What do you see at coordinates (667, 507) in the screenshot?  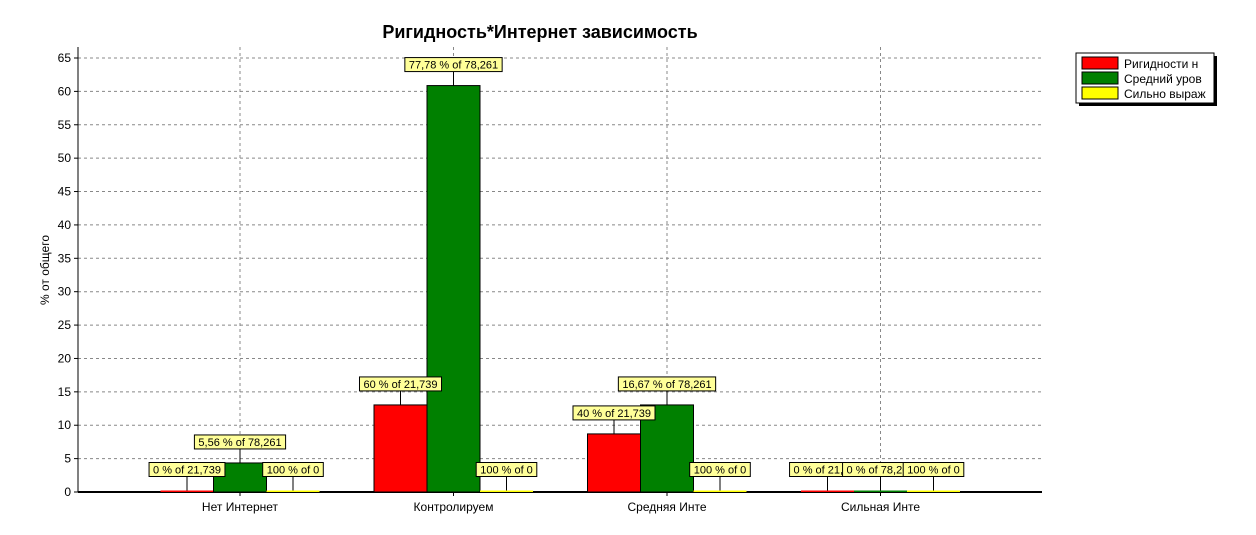 I see `x-tick-label: Средняя Инте` at bounding box center [667, 507].